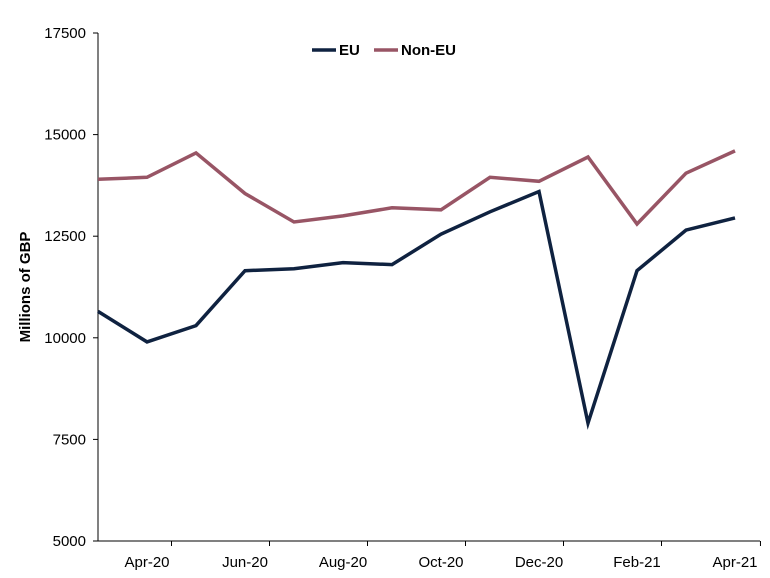 This screenshot has width=770, height=578. Describe the element at coordinates (146, 562) in the screenshot. I see `x-tick-label: Apr-20` at that location.